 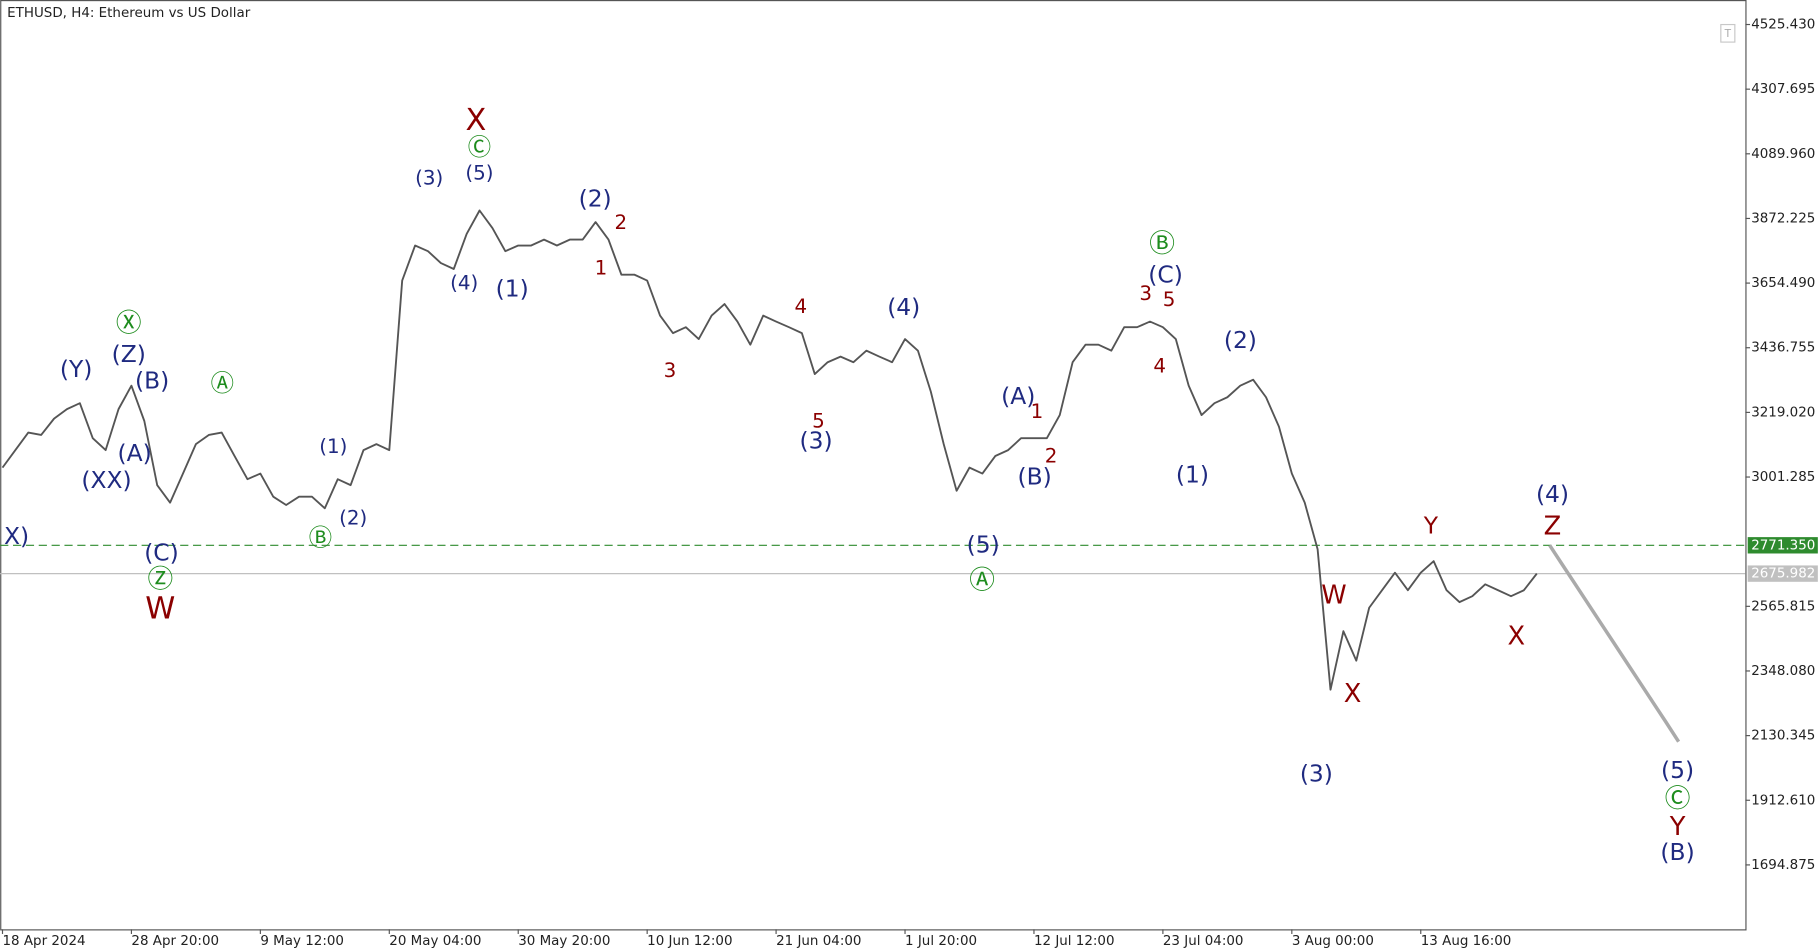 What do you see at coordinates (689, 941) in the screenshot?
I see `x-tick-label: 10 Jun 12:00` at bounding box center [689, 941].